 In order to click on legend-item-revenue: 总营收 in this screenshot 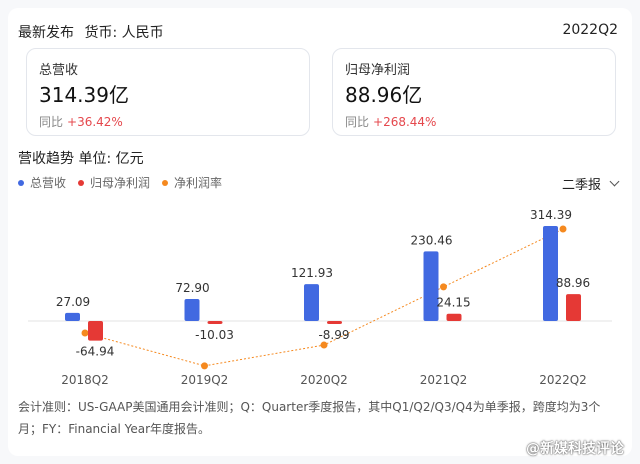, I will do `click(42, 182)`.